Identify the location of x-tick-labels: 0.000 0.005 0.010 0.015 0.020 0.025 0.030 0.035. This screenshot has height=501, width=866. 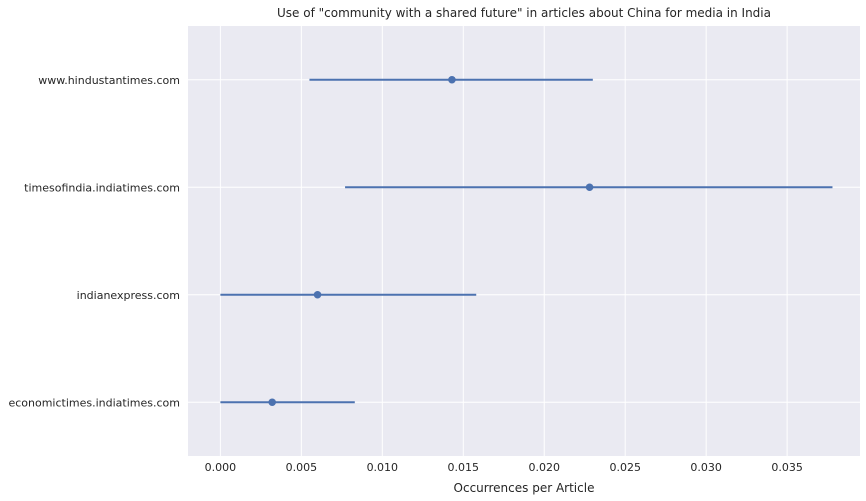
(504, 467).